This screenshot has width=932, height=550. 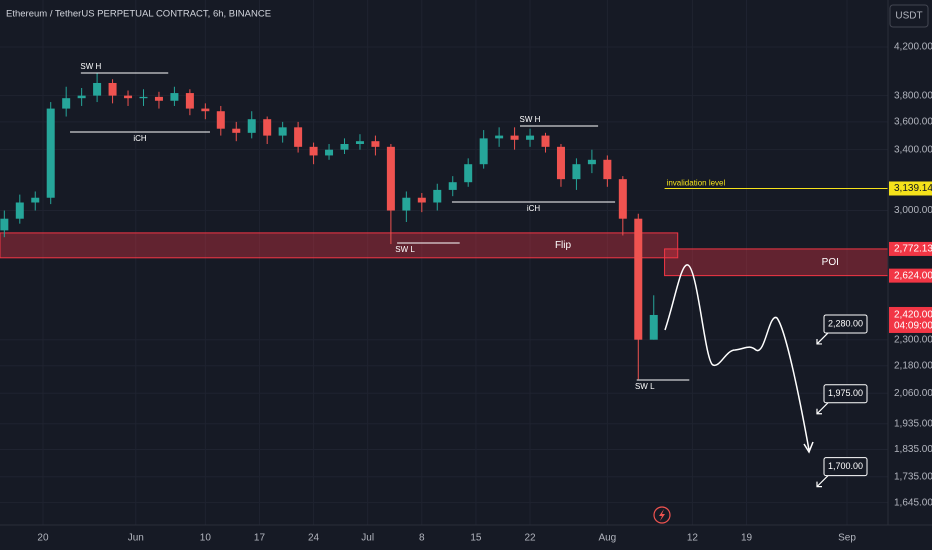 What do you see at coordinates (913, 502) in the screenshot?
I see `y-tick-label: 1,645.00` at bounding box center [913, 502].